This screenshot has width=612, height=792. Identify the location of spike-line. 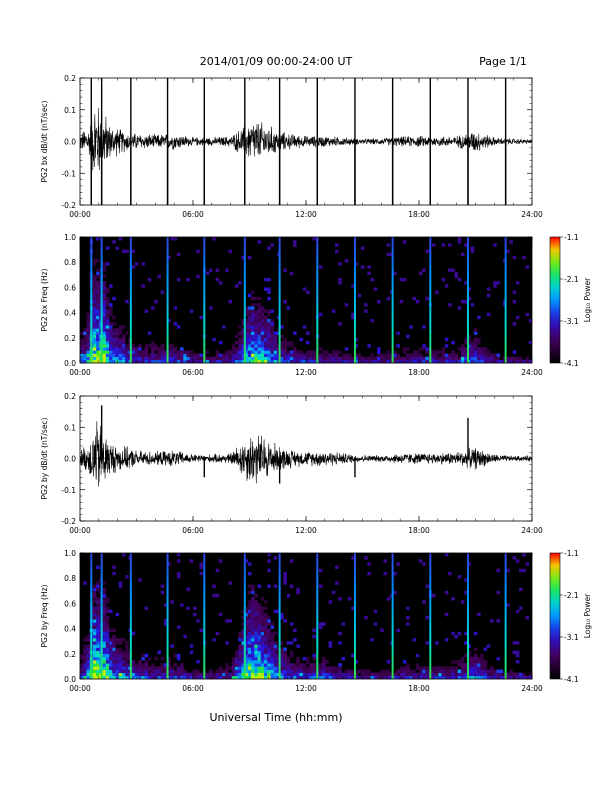
(467, 616).